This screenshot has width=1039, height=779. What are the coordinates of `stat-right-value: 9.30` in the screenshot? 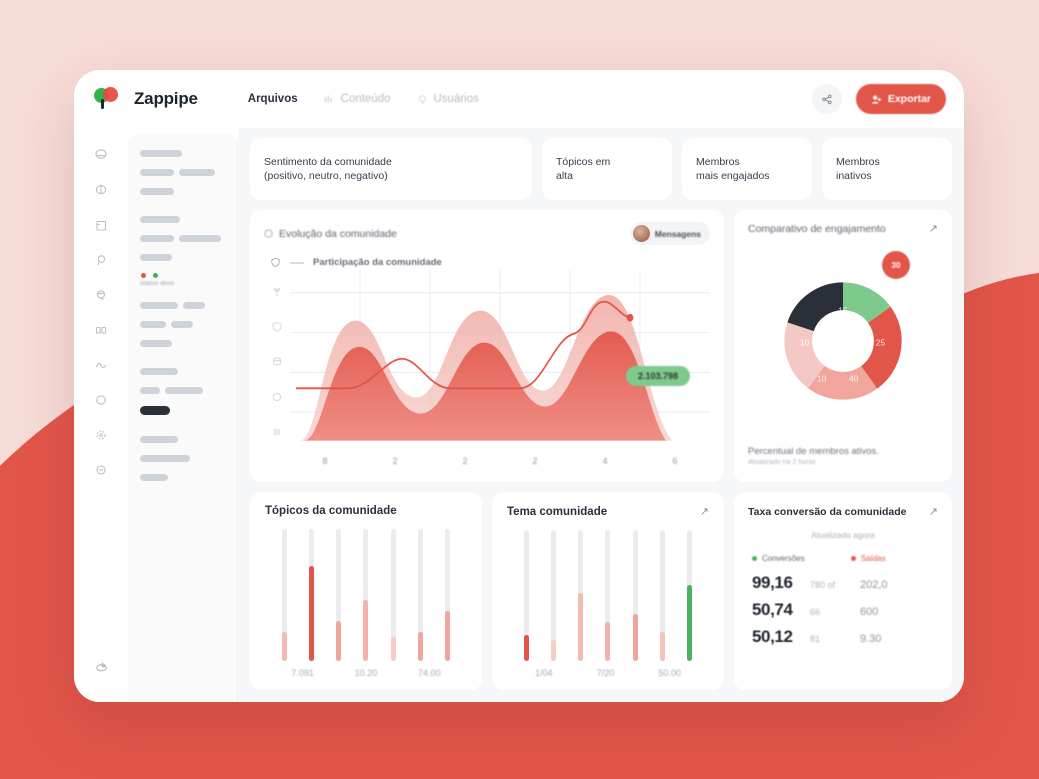 It's located at (871, 639).